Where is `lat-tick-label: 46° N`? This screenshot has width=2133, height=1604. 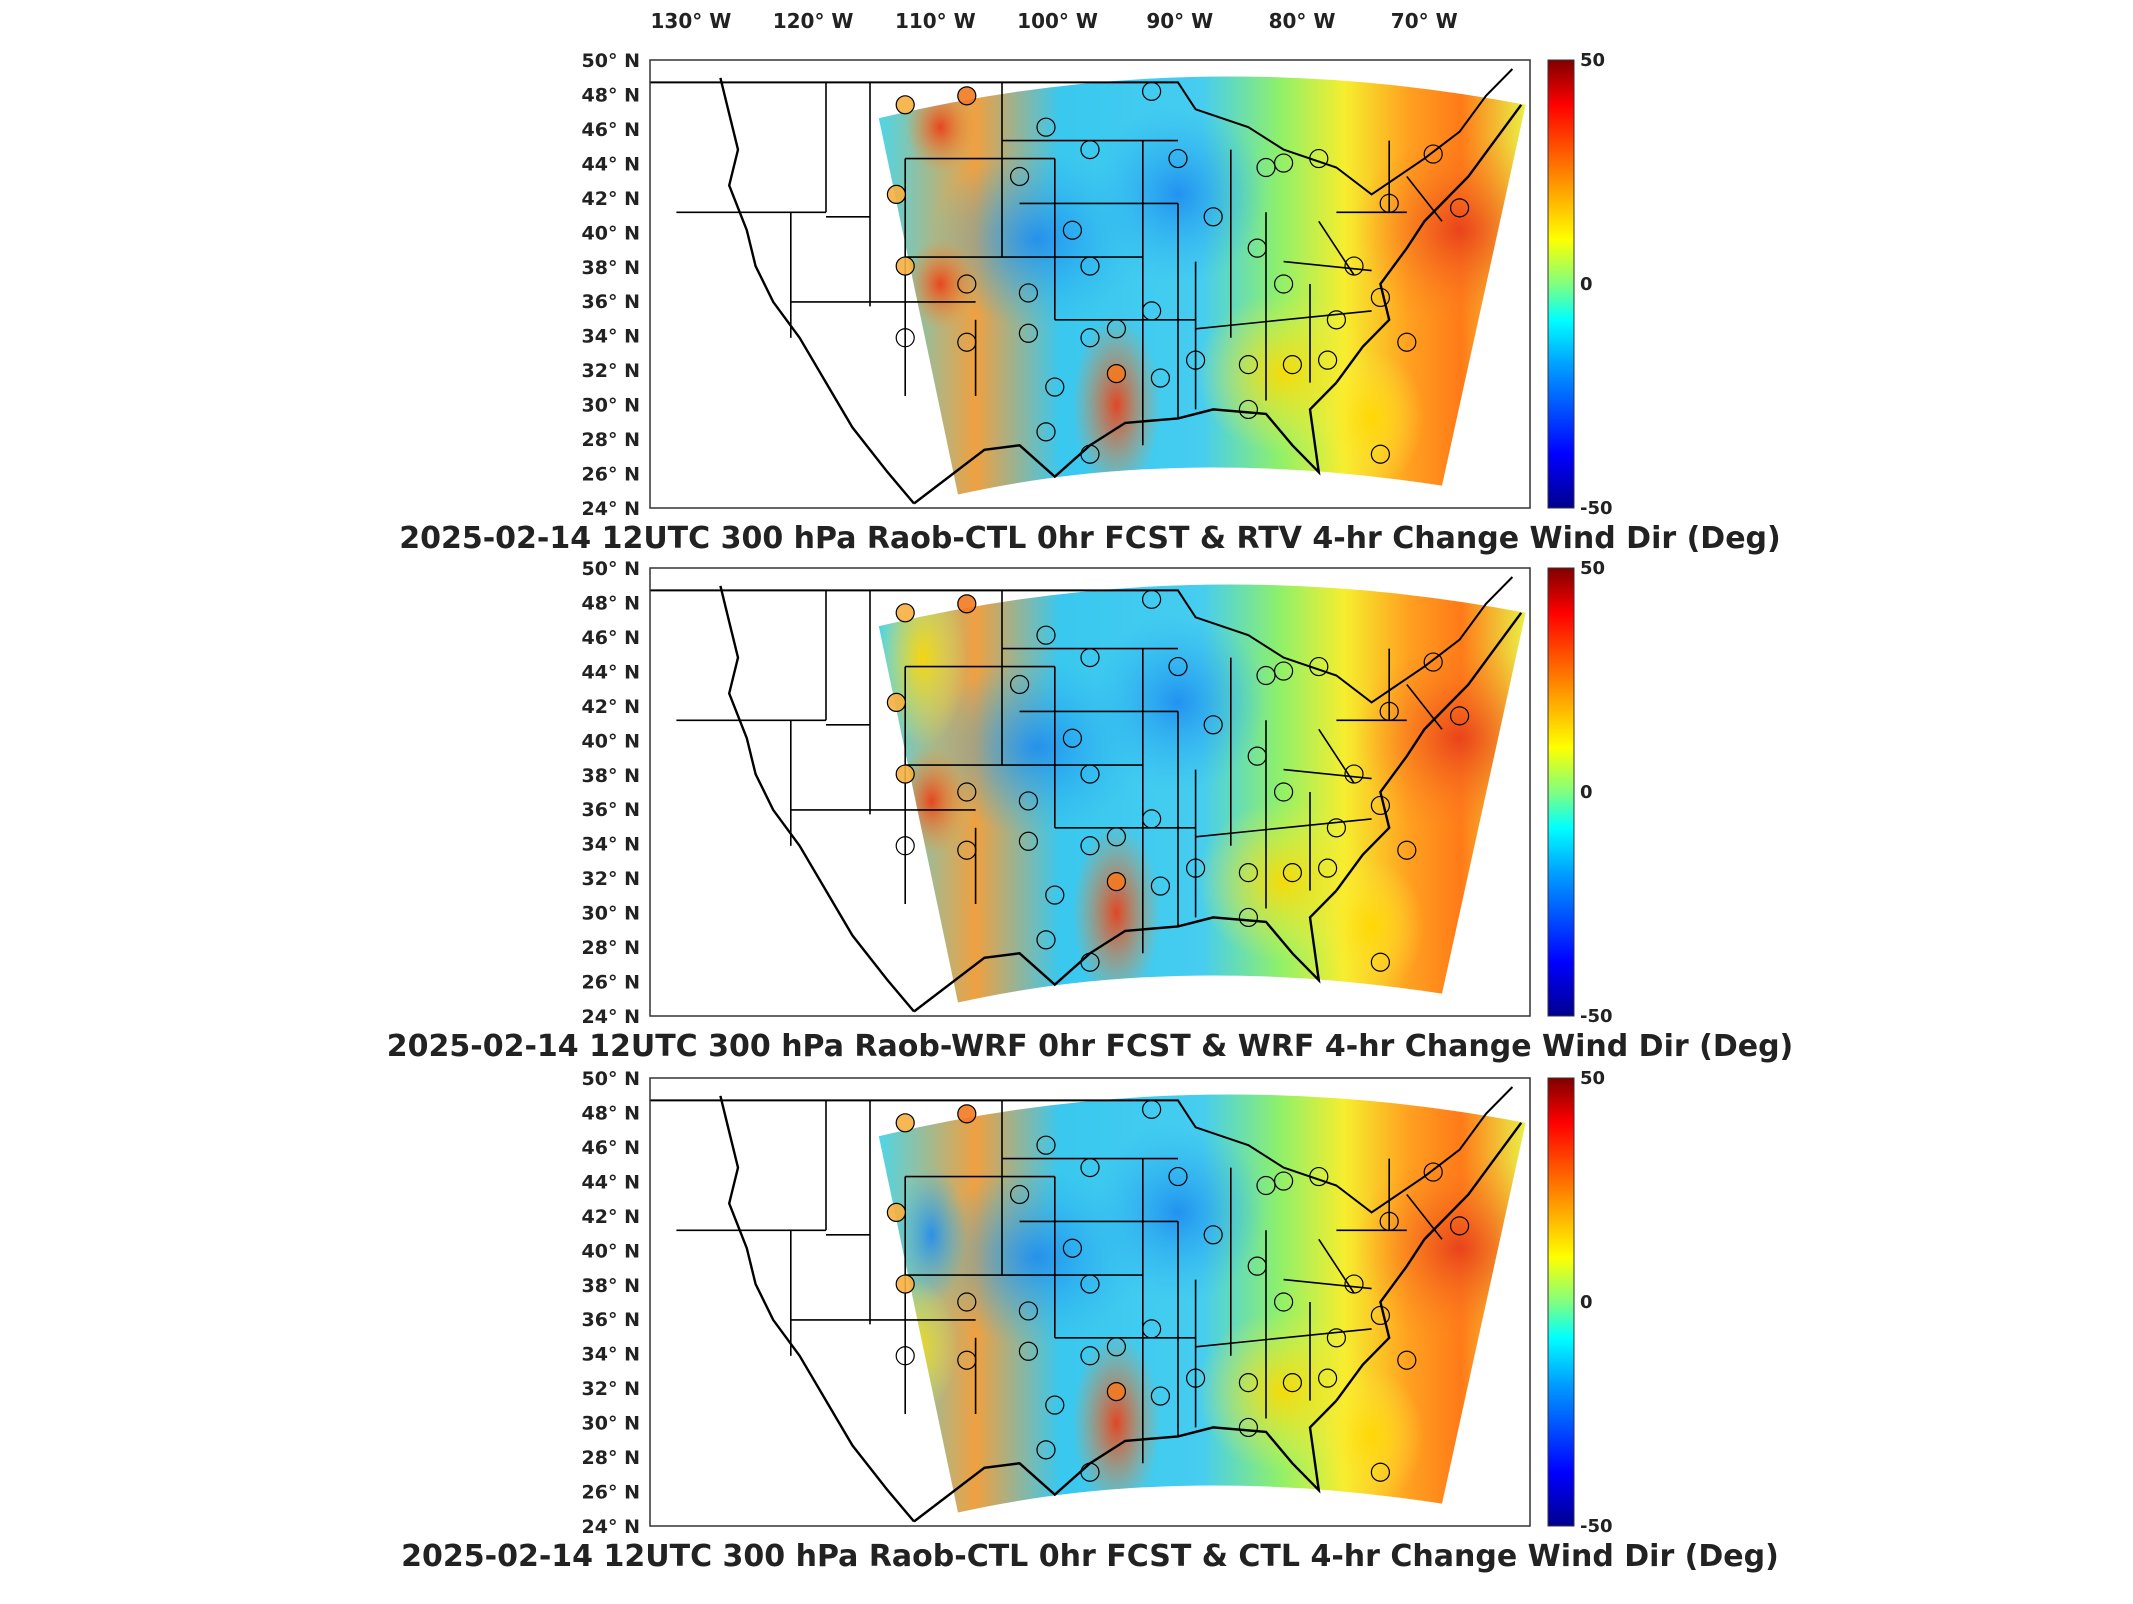 lat-tick-label: 46° N is located at coordinates (611, 130).